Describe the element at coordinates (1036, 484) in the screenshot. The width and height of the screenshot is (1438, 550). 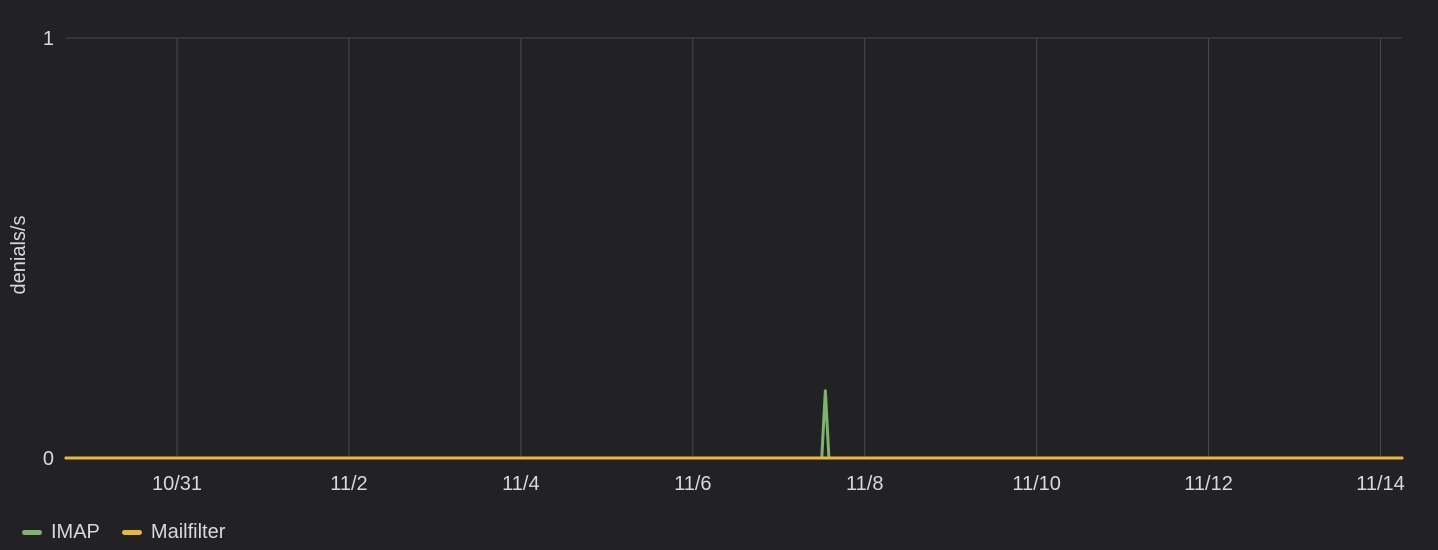
I see `x-tick-label: 11/10` at that location.